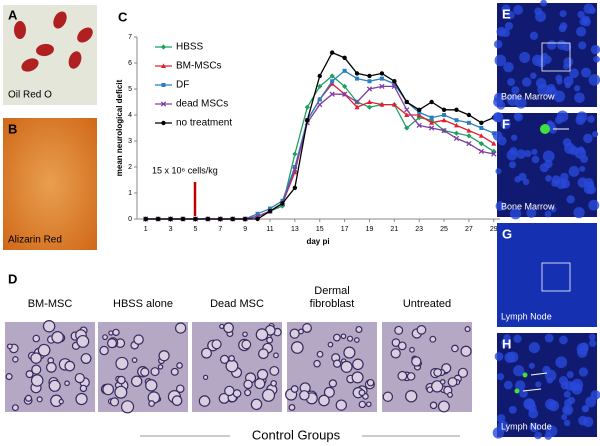  I want to click on group-label: Untreated, so click(427, 304).